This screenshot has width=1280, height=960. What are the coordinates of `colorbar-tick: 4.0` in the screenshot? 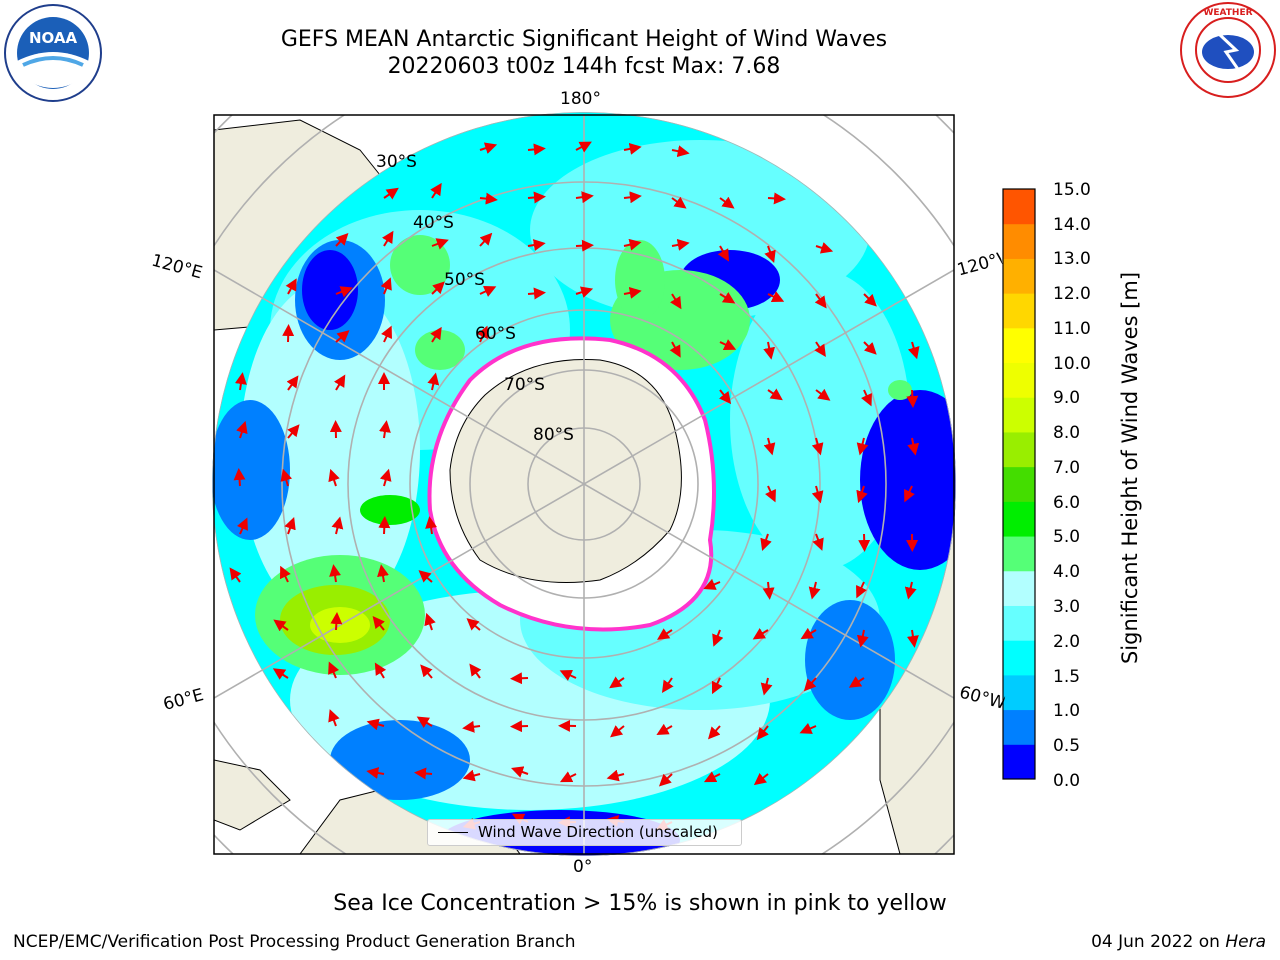 It's located at (1067, 572).